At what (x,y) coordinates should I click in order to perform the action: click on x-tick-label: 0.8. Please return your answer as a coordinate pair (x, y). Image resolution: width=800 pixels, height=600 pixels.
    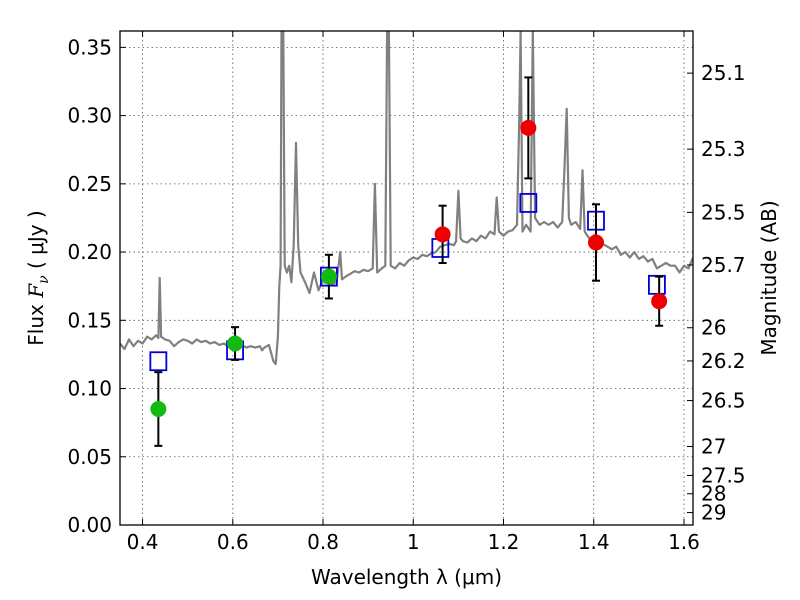
    Looking at the image, I should click on (323, 542).